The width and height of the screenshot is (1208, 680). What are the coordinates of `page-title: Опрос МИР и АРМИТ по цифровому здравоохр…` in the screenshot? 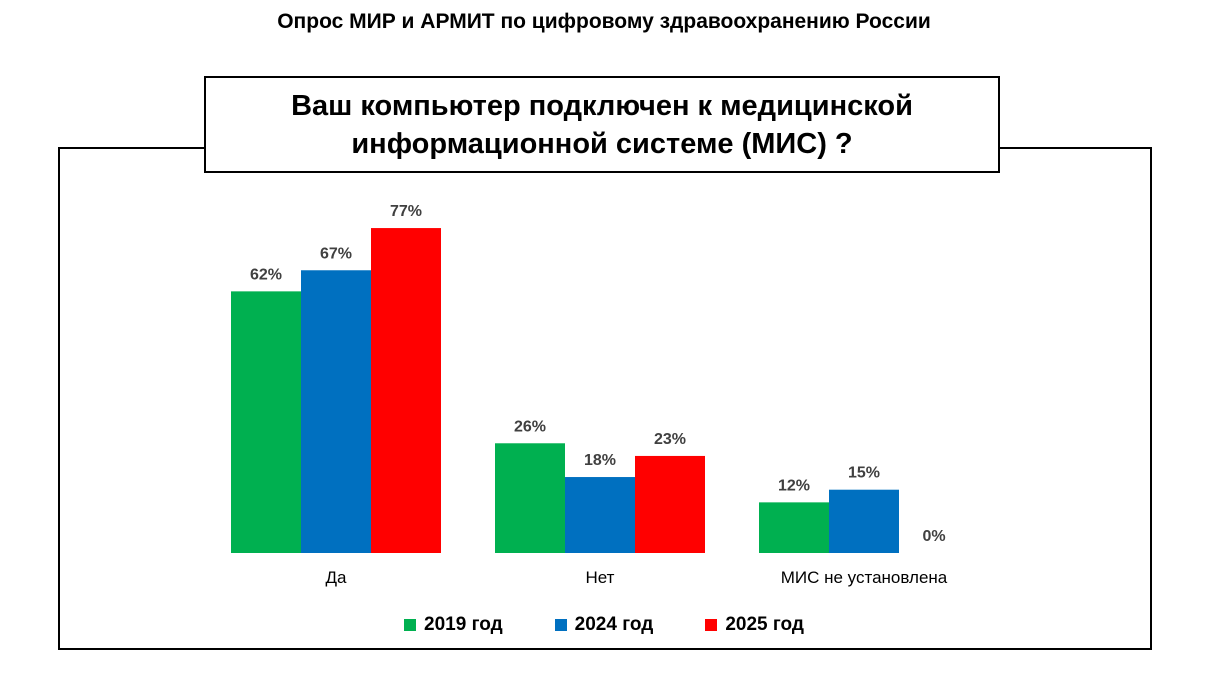 It's located at (604, 21).